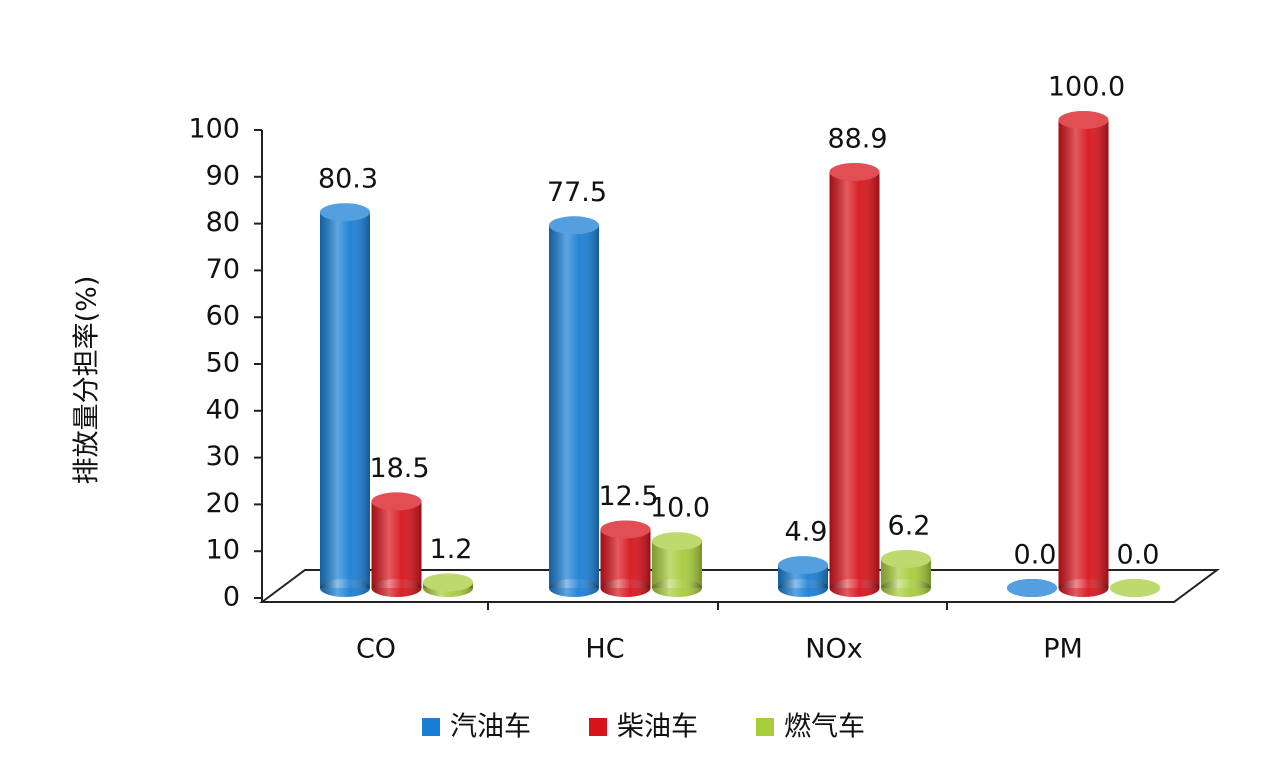 The image size is (1267, 782). I want to click on y-tick-label: 90, so click(223, 175).